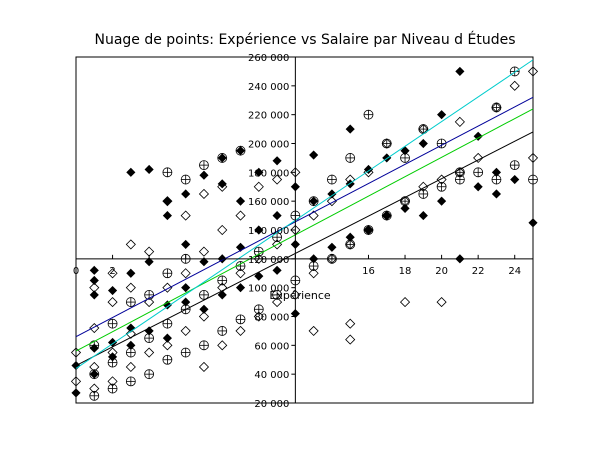  Describe the element at coordinates (300, 295) in the screenshot. I see `x-axis-label: Expérience` at that location.